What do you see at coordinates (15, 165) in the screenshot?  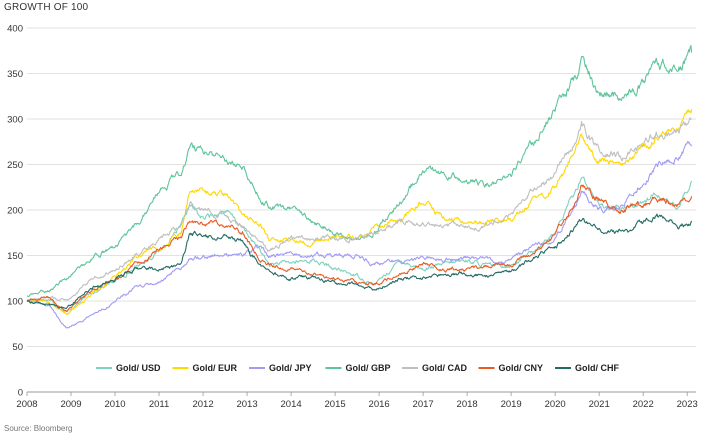 I see `y-tick-label: 250` at bounding box center [15, 165].